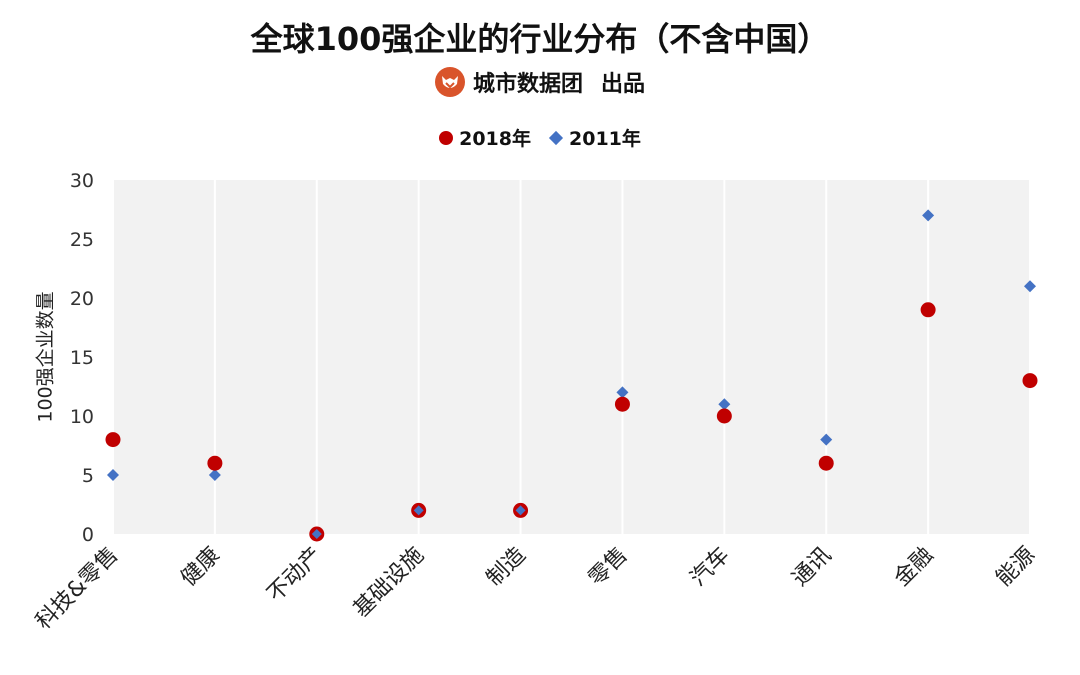 The height and width of the screenshot is (675, 1080). What do you see at coordinates (812, 567) in the screenshot?
I see `x-tick-label: 通讯` at bounding box center [812, 567].